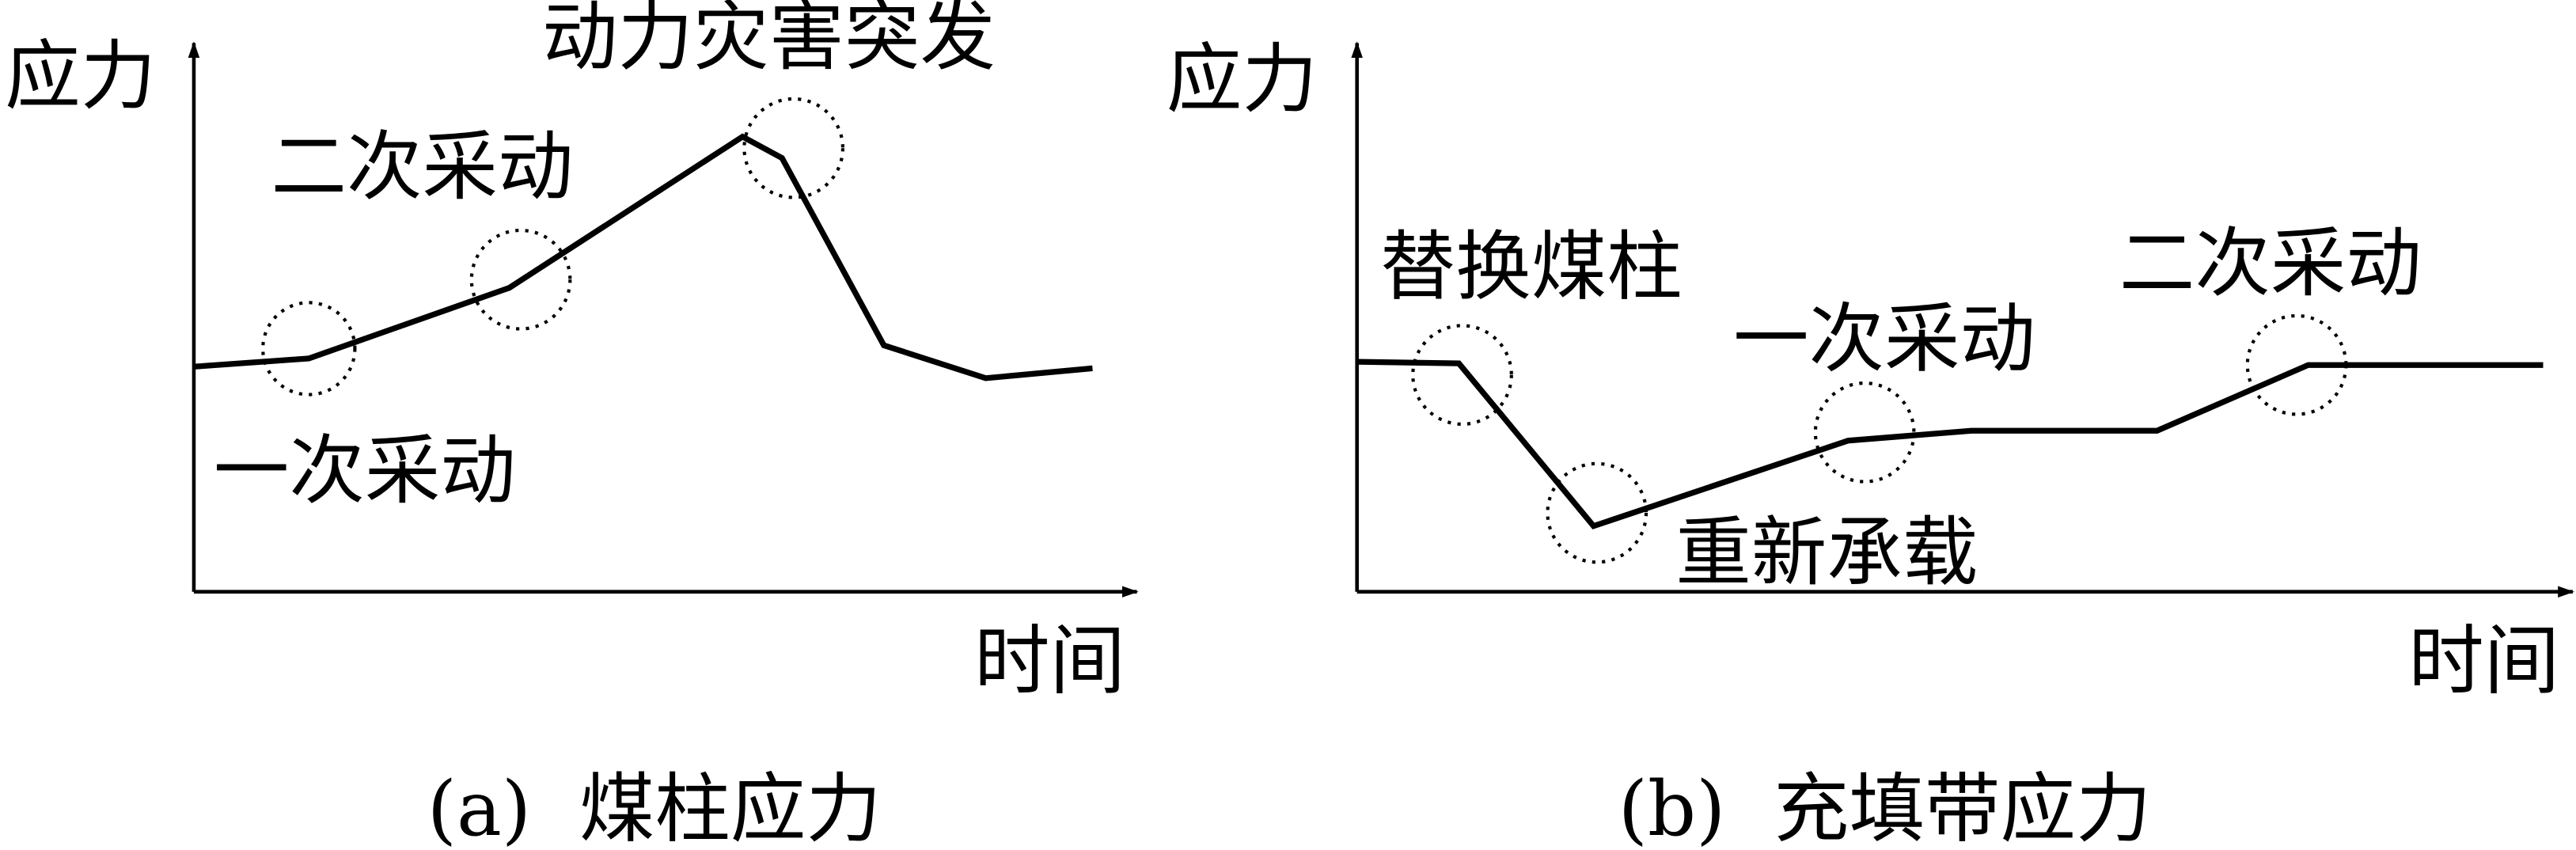 The height and width of the screenshot is (850, 2576). I want to click on caption-b: (b) 充填带应力, so click(1885, 807).